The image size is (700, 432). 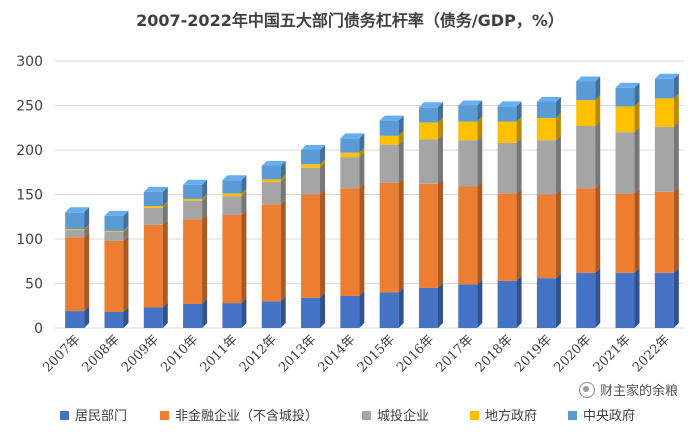 What do you see at coordinates (494, 353) in the screenshot?
I see `x-tick-label: 2018年` at bounding box center [494, 353].